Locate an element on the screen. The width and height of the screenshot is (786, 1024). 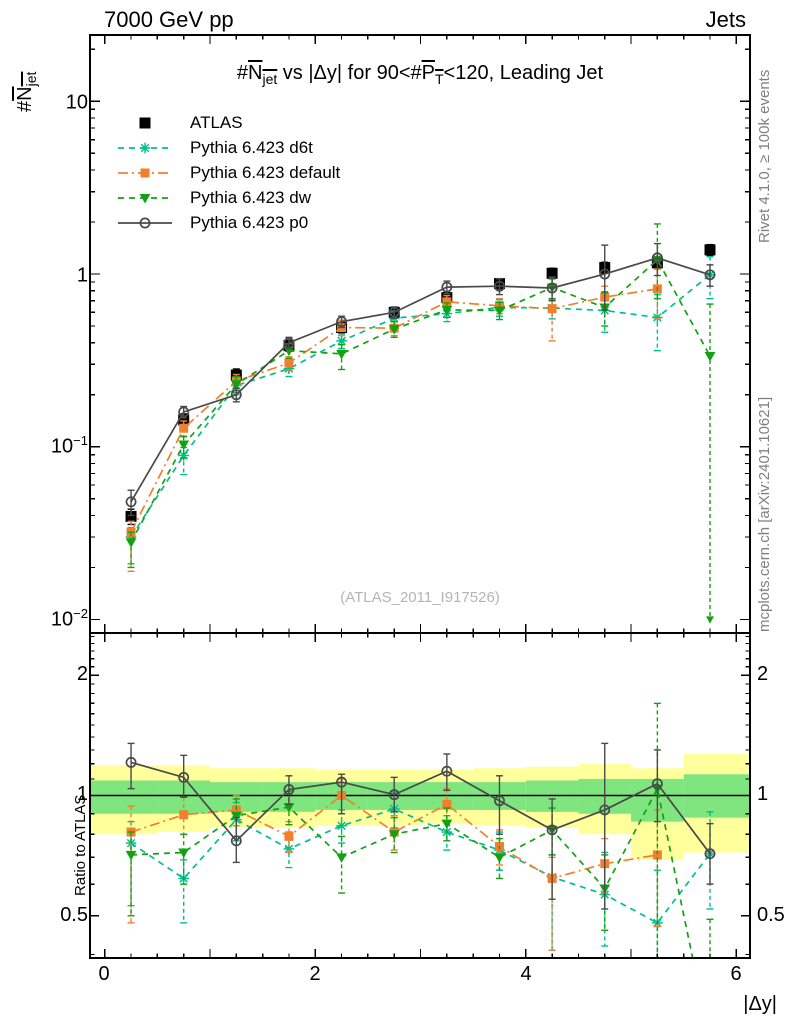
main-y-tick-1e-2: 10⁻² is located at coordinates (69, 618).